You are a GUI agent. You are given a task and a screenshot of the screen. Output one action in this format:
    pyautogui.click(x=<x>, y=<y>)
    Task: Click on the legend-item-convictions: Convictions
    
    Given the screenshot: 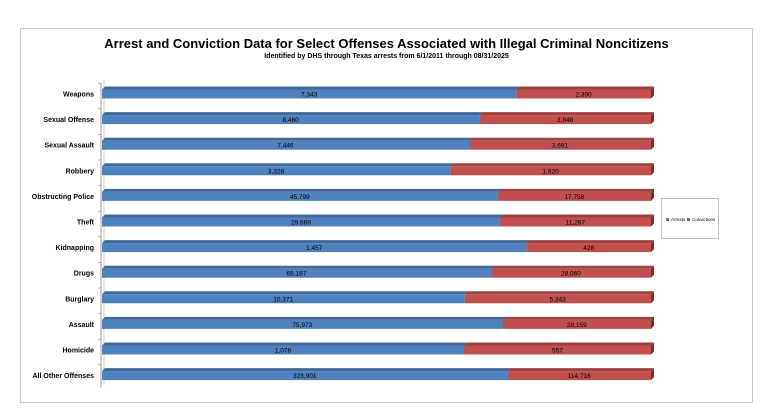 What is the action you would take?
    pyautogui.click(x=701, y=219)
    